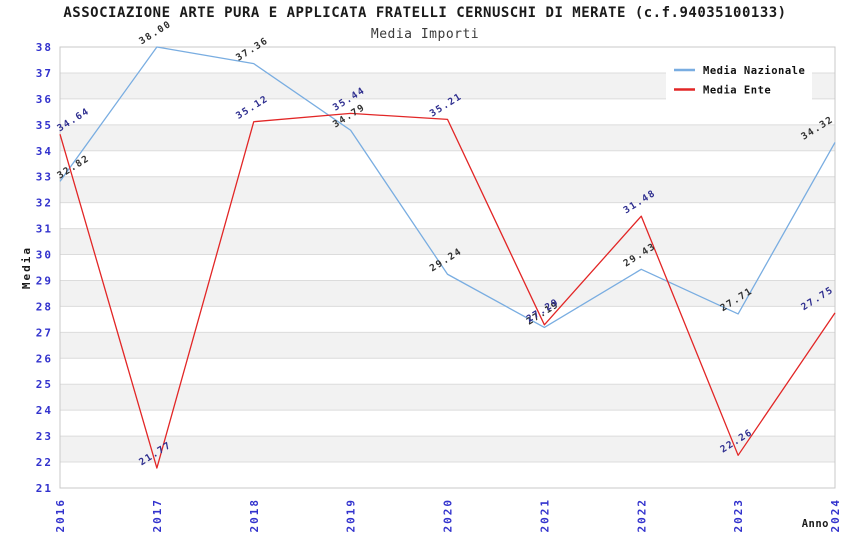 The image size is (850, 550). I want to click on y-axis-label: Media, so click(26, 267).